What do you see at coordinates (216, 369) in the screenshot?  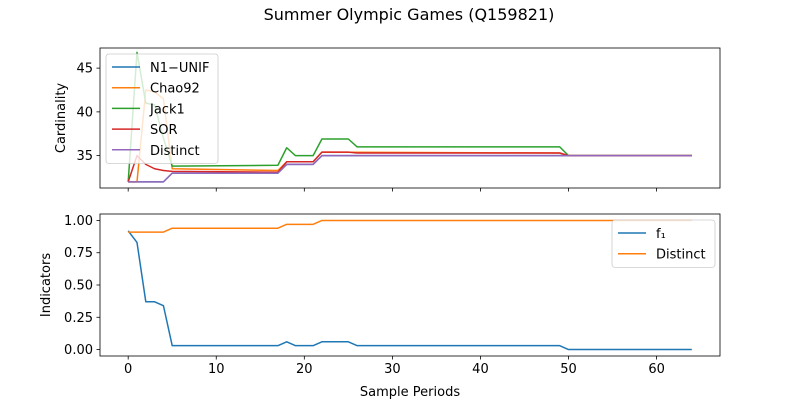 I see `x-tick-label: 10` at bounding box center [216, 369].